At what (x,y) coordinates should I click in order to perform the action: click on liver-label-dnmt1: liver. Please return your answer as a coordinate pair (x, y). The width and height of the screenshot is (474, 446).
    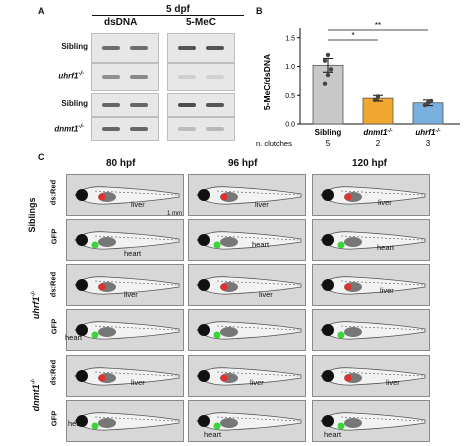
    Looking at the image, I should click on (138, 382).